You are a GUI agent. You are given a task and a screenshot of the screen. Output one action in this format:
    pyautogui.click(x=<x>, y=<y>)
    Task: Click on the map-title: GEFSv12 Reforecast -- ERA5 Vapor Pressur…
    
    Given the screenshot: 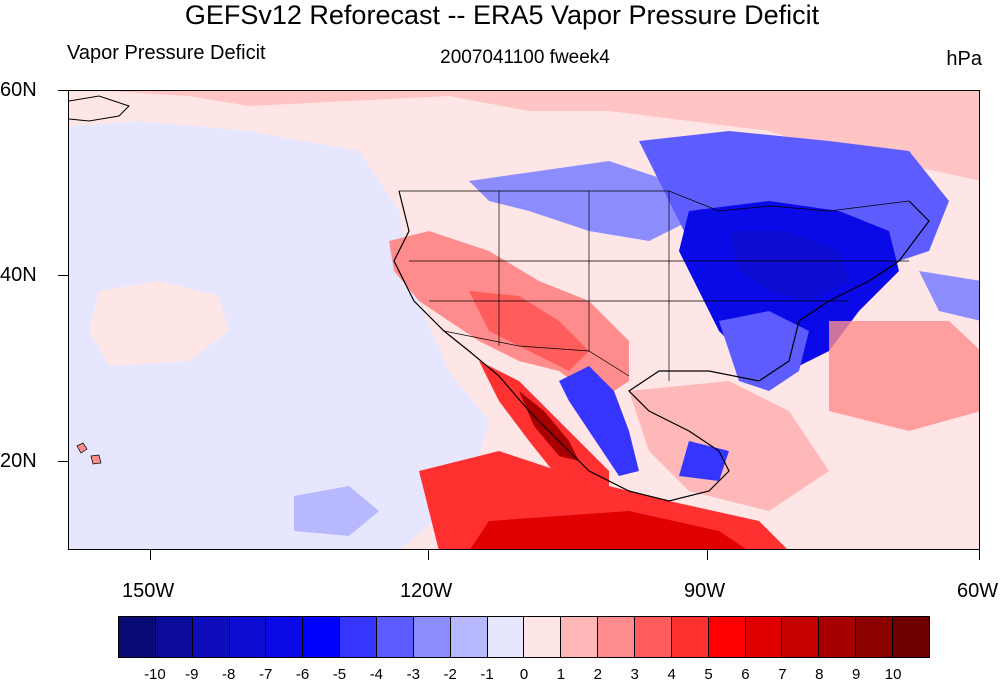 What is the action you would take?
    pyautogui.click(x=502, y=15)
    